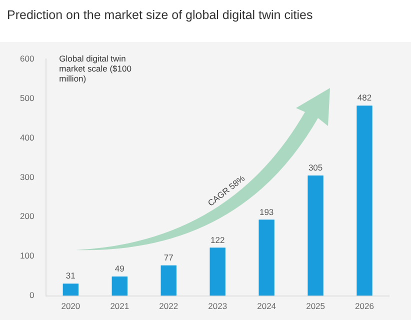  Describe the element at coordinates (31, 295) in the screenshot. I see `y-tick-label: 0` at that location.